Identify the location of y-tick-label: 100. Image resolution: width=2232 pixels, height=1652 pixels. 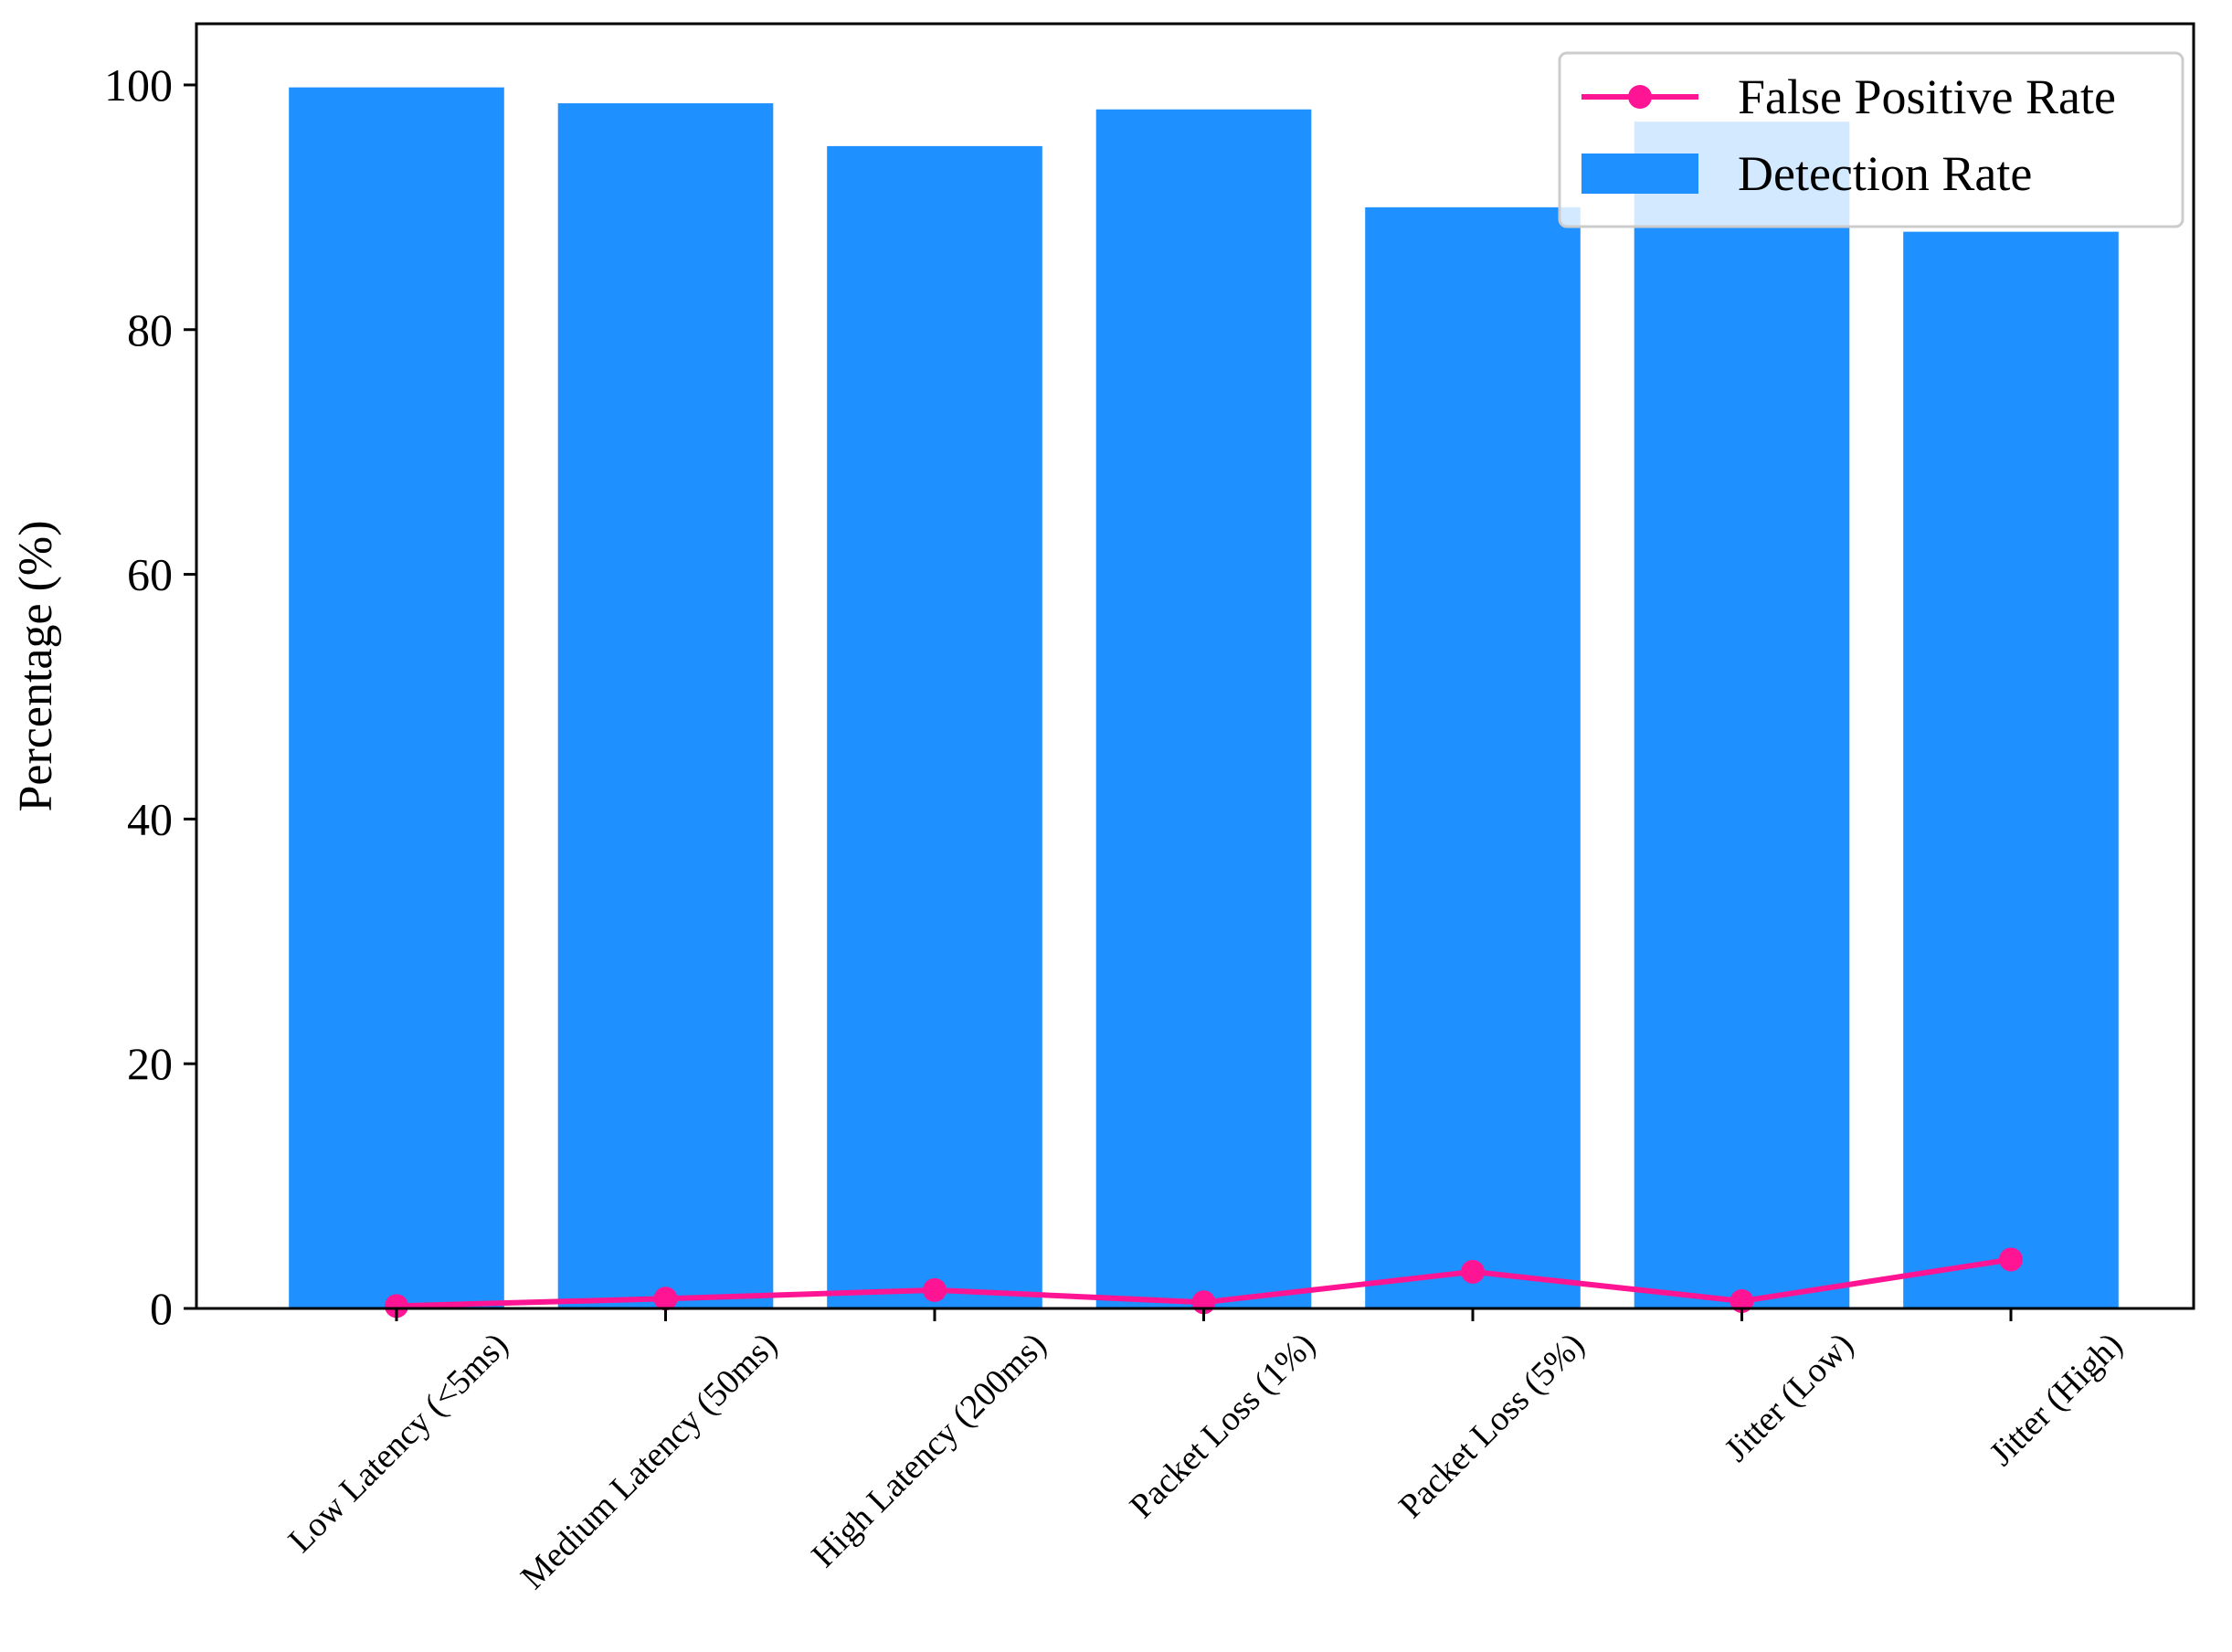
(138, 85).